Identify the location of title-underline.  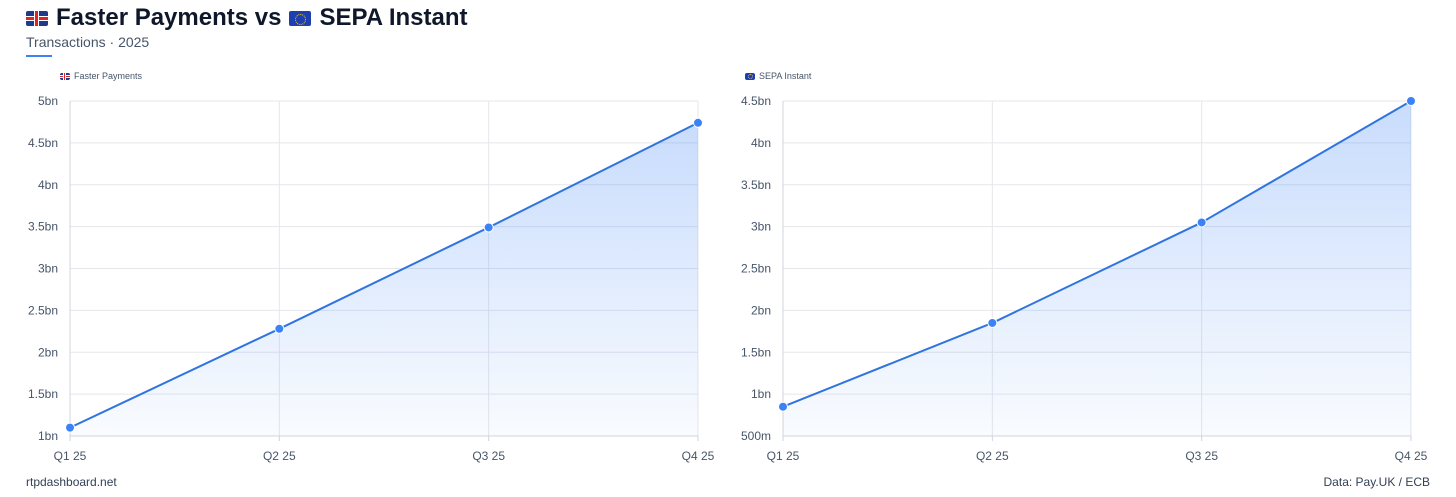
(39, 56).